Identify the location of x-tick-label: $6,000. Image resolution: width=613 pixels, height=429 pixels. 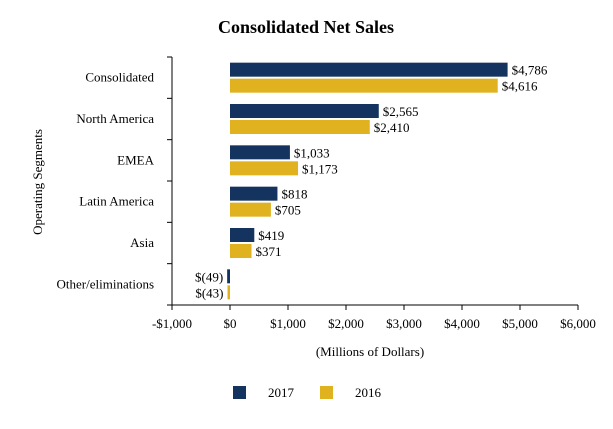
(578, 323).